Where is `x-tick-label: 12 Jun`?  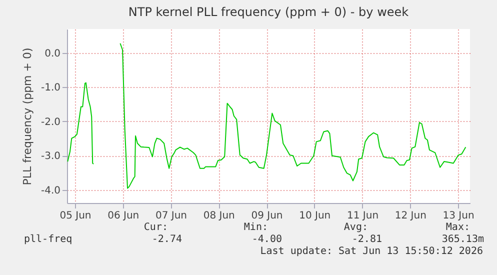 x-tick-label: 12 Jun is located at coordinates (410, 216).